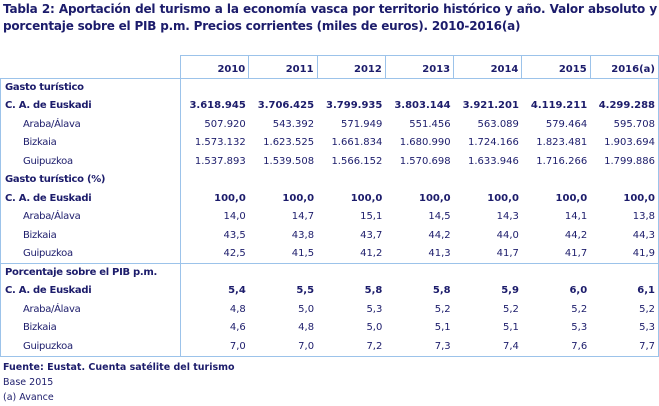  What do you see at coordinates (217, 106) in the screenshot?
I see `value-cell: 3.618.945` at bounding box center [217, 106].